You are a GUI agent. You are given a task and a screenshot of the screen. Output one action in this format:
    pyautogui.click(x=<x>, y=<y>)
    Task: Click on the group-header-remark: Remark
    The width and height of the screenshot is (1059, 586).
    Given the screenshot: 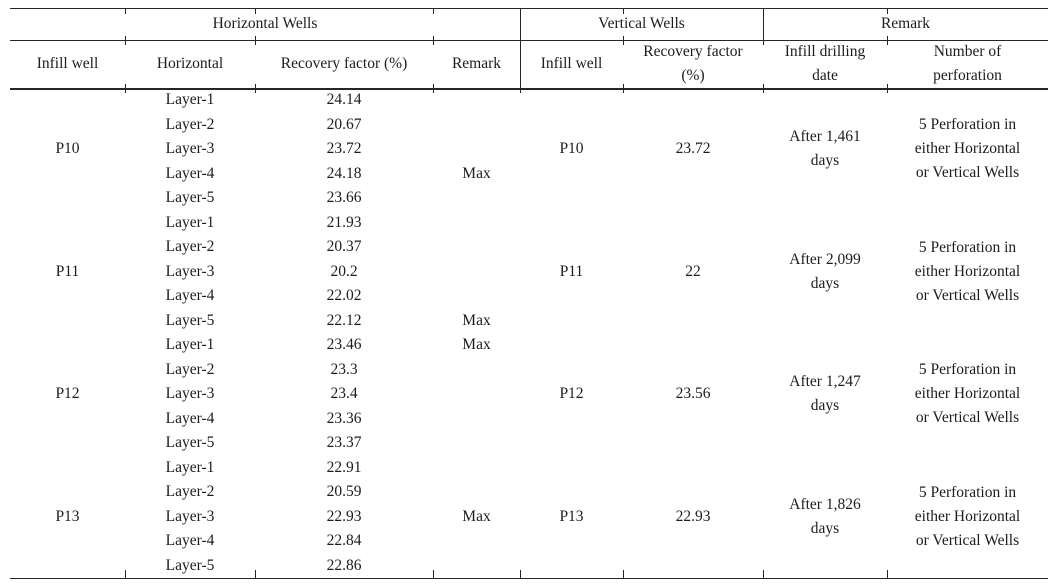 What is the action you would take?
    pyautogui.click(x=905, y=23)
    